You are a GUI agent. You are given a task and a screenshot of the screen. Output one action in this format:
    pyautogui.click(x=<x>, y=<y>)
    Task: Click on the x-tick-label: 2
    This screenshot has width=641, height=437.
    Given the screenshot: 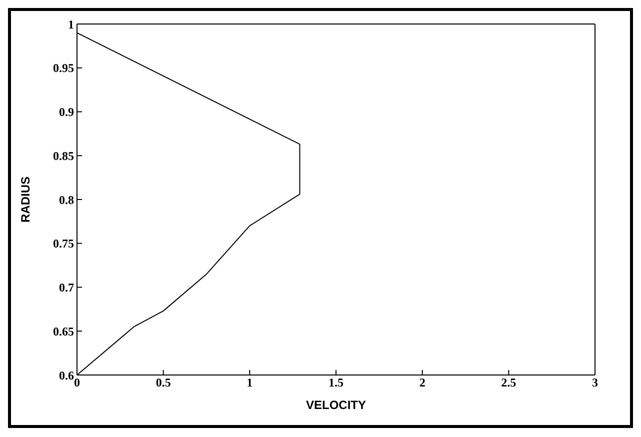 What is the action you would take?
    pyautogui.click(x=422, y=383)
    